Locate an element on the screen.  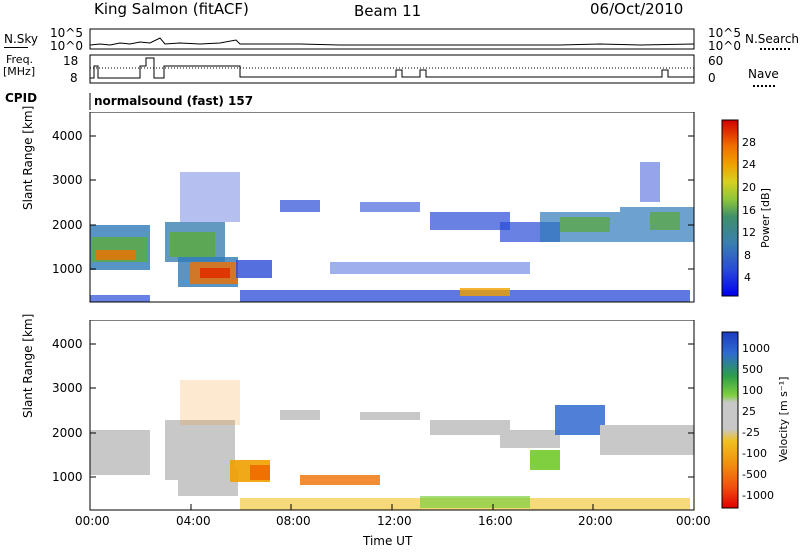
beam-title: Beam 11 is located at coordinates (388, 11).